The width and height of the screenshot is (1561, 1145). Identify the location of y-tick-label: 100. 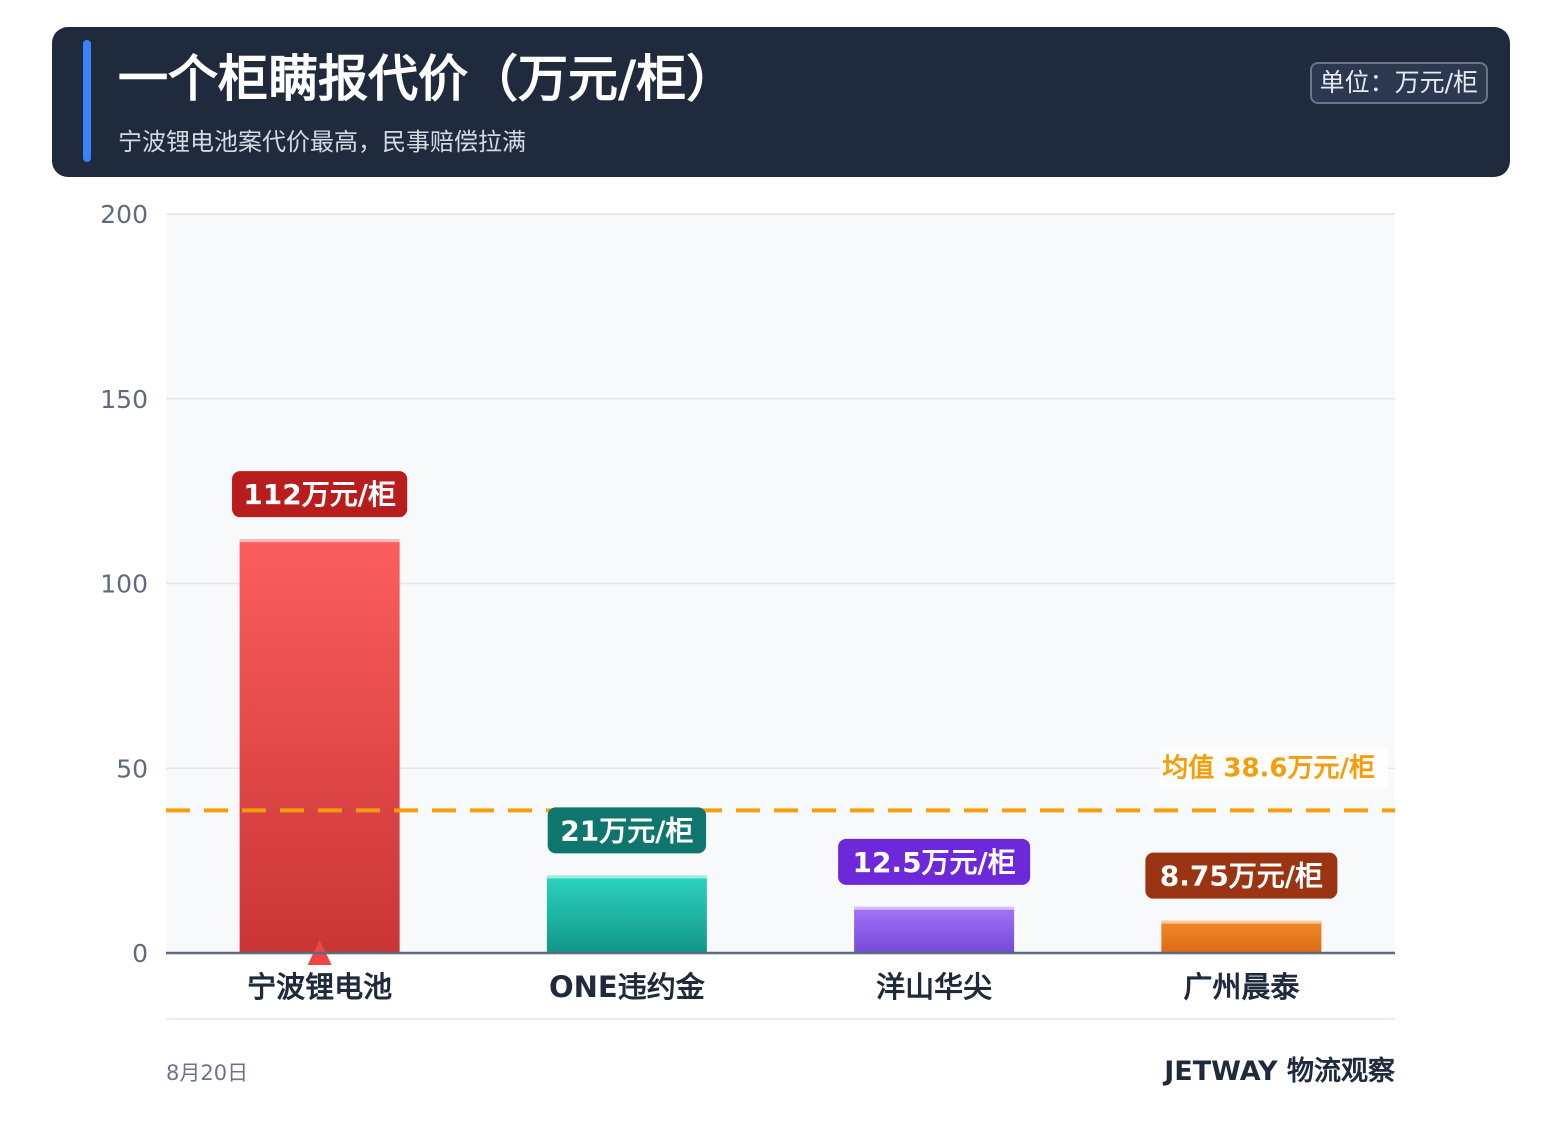
(124, 584).